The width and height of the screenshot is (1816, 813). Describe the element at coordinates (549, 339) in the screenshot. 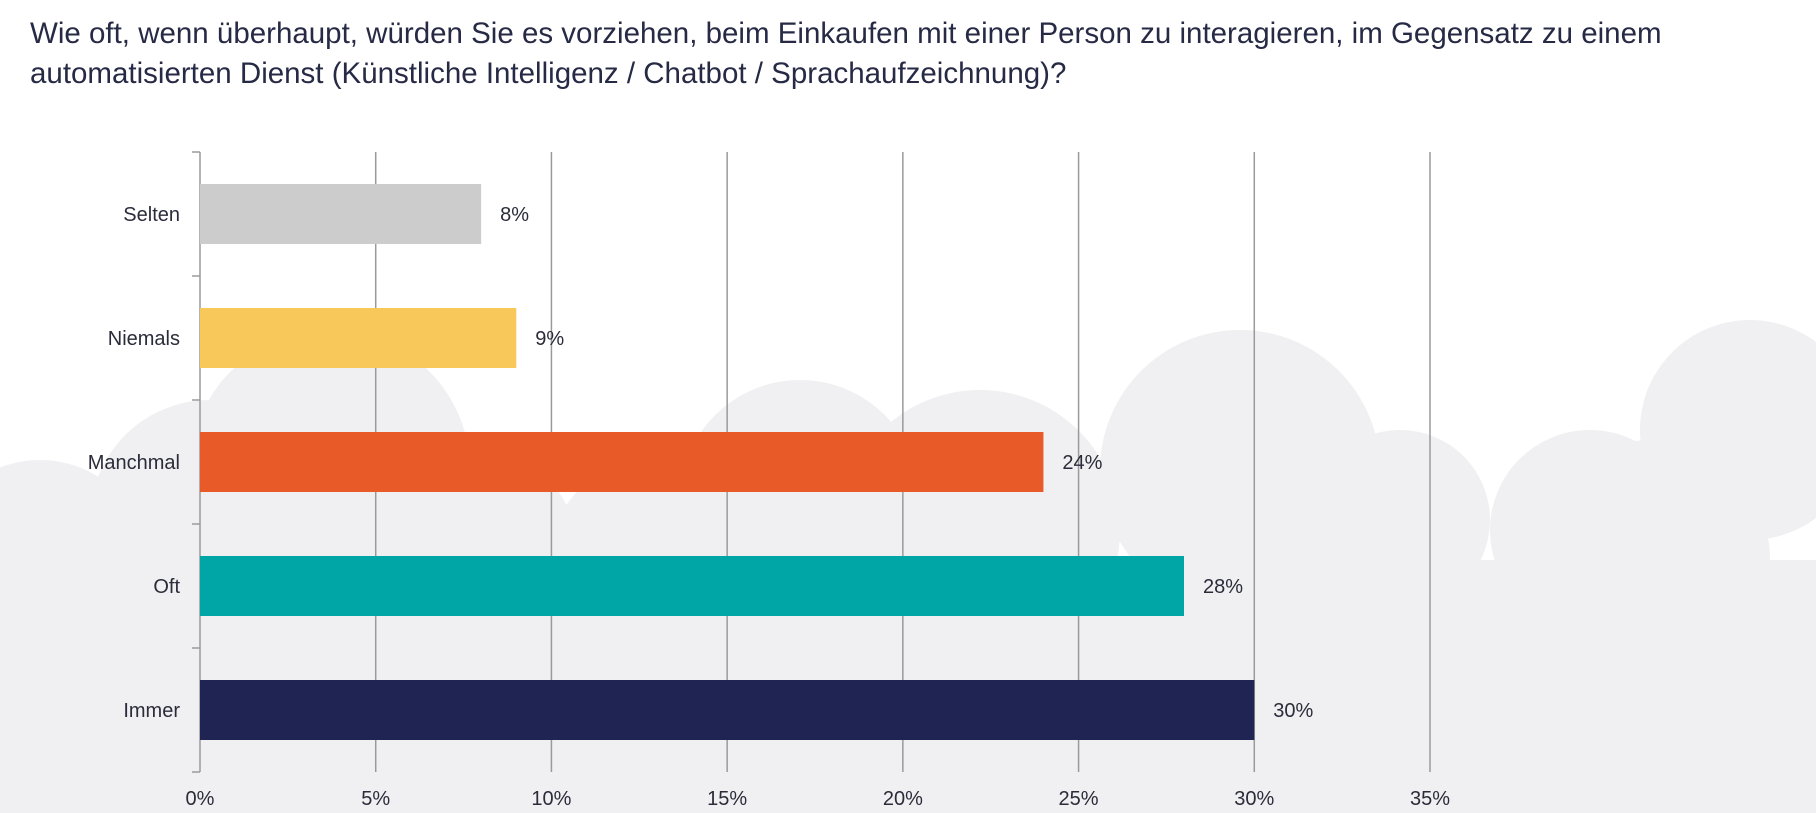

I see `data-label: 9%` at that location.